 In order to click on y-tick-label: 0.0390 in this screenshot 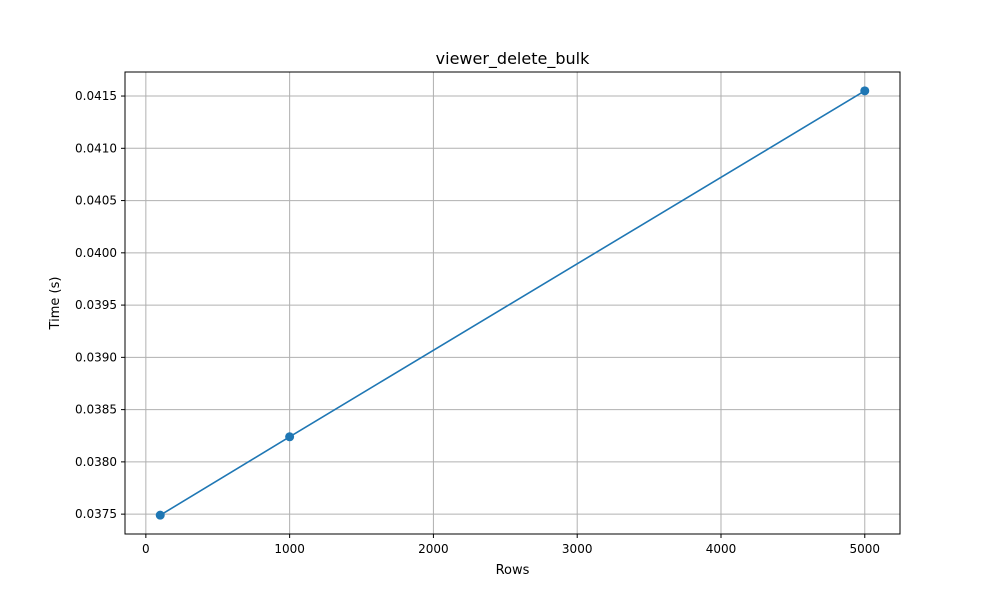, I will do `click(96, 357)`.